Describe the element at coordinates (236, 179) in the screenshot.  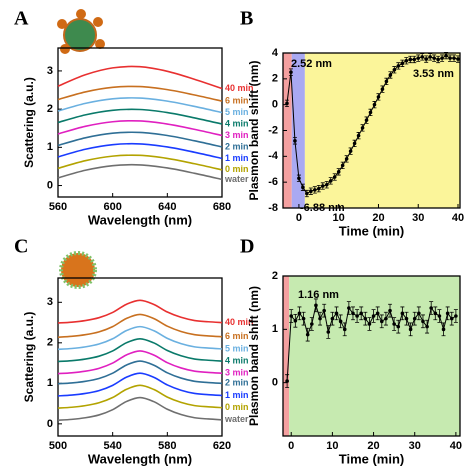
I see `curve-label: water` at that location.